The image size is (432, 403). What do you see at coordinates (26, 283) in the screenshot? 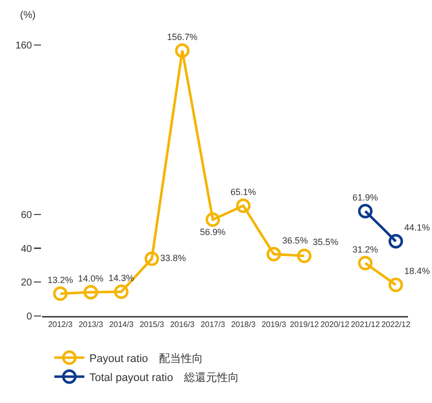
I see `y-tick-label: 20` at bounding box center [26, 283].